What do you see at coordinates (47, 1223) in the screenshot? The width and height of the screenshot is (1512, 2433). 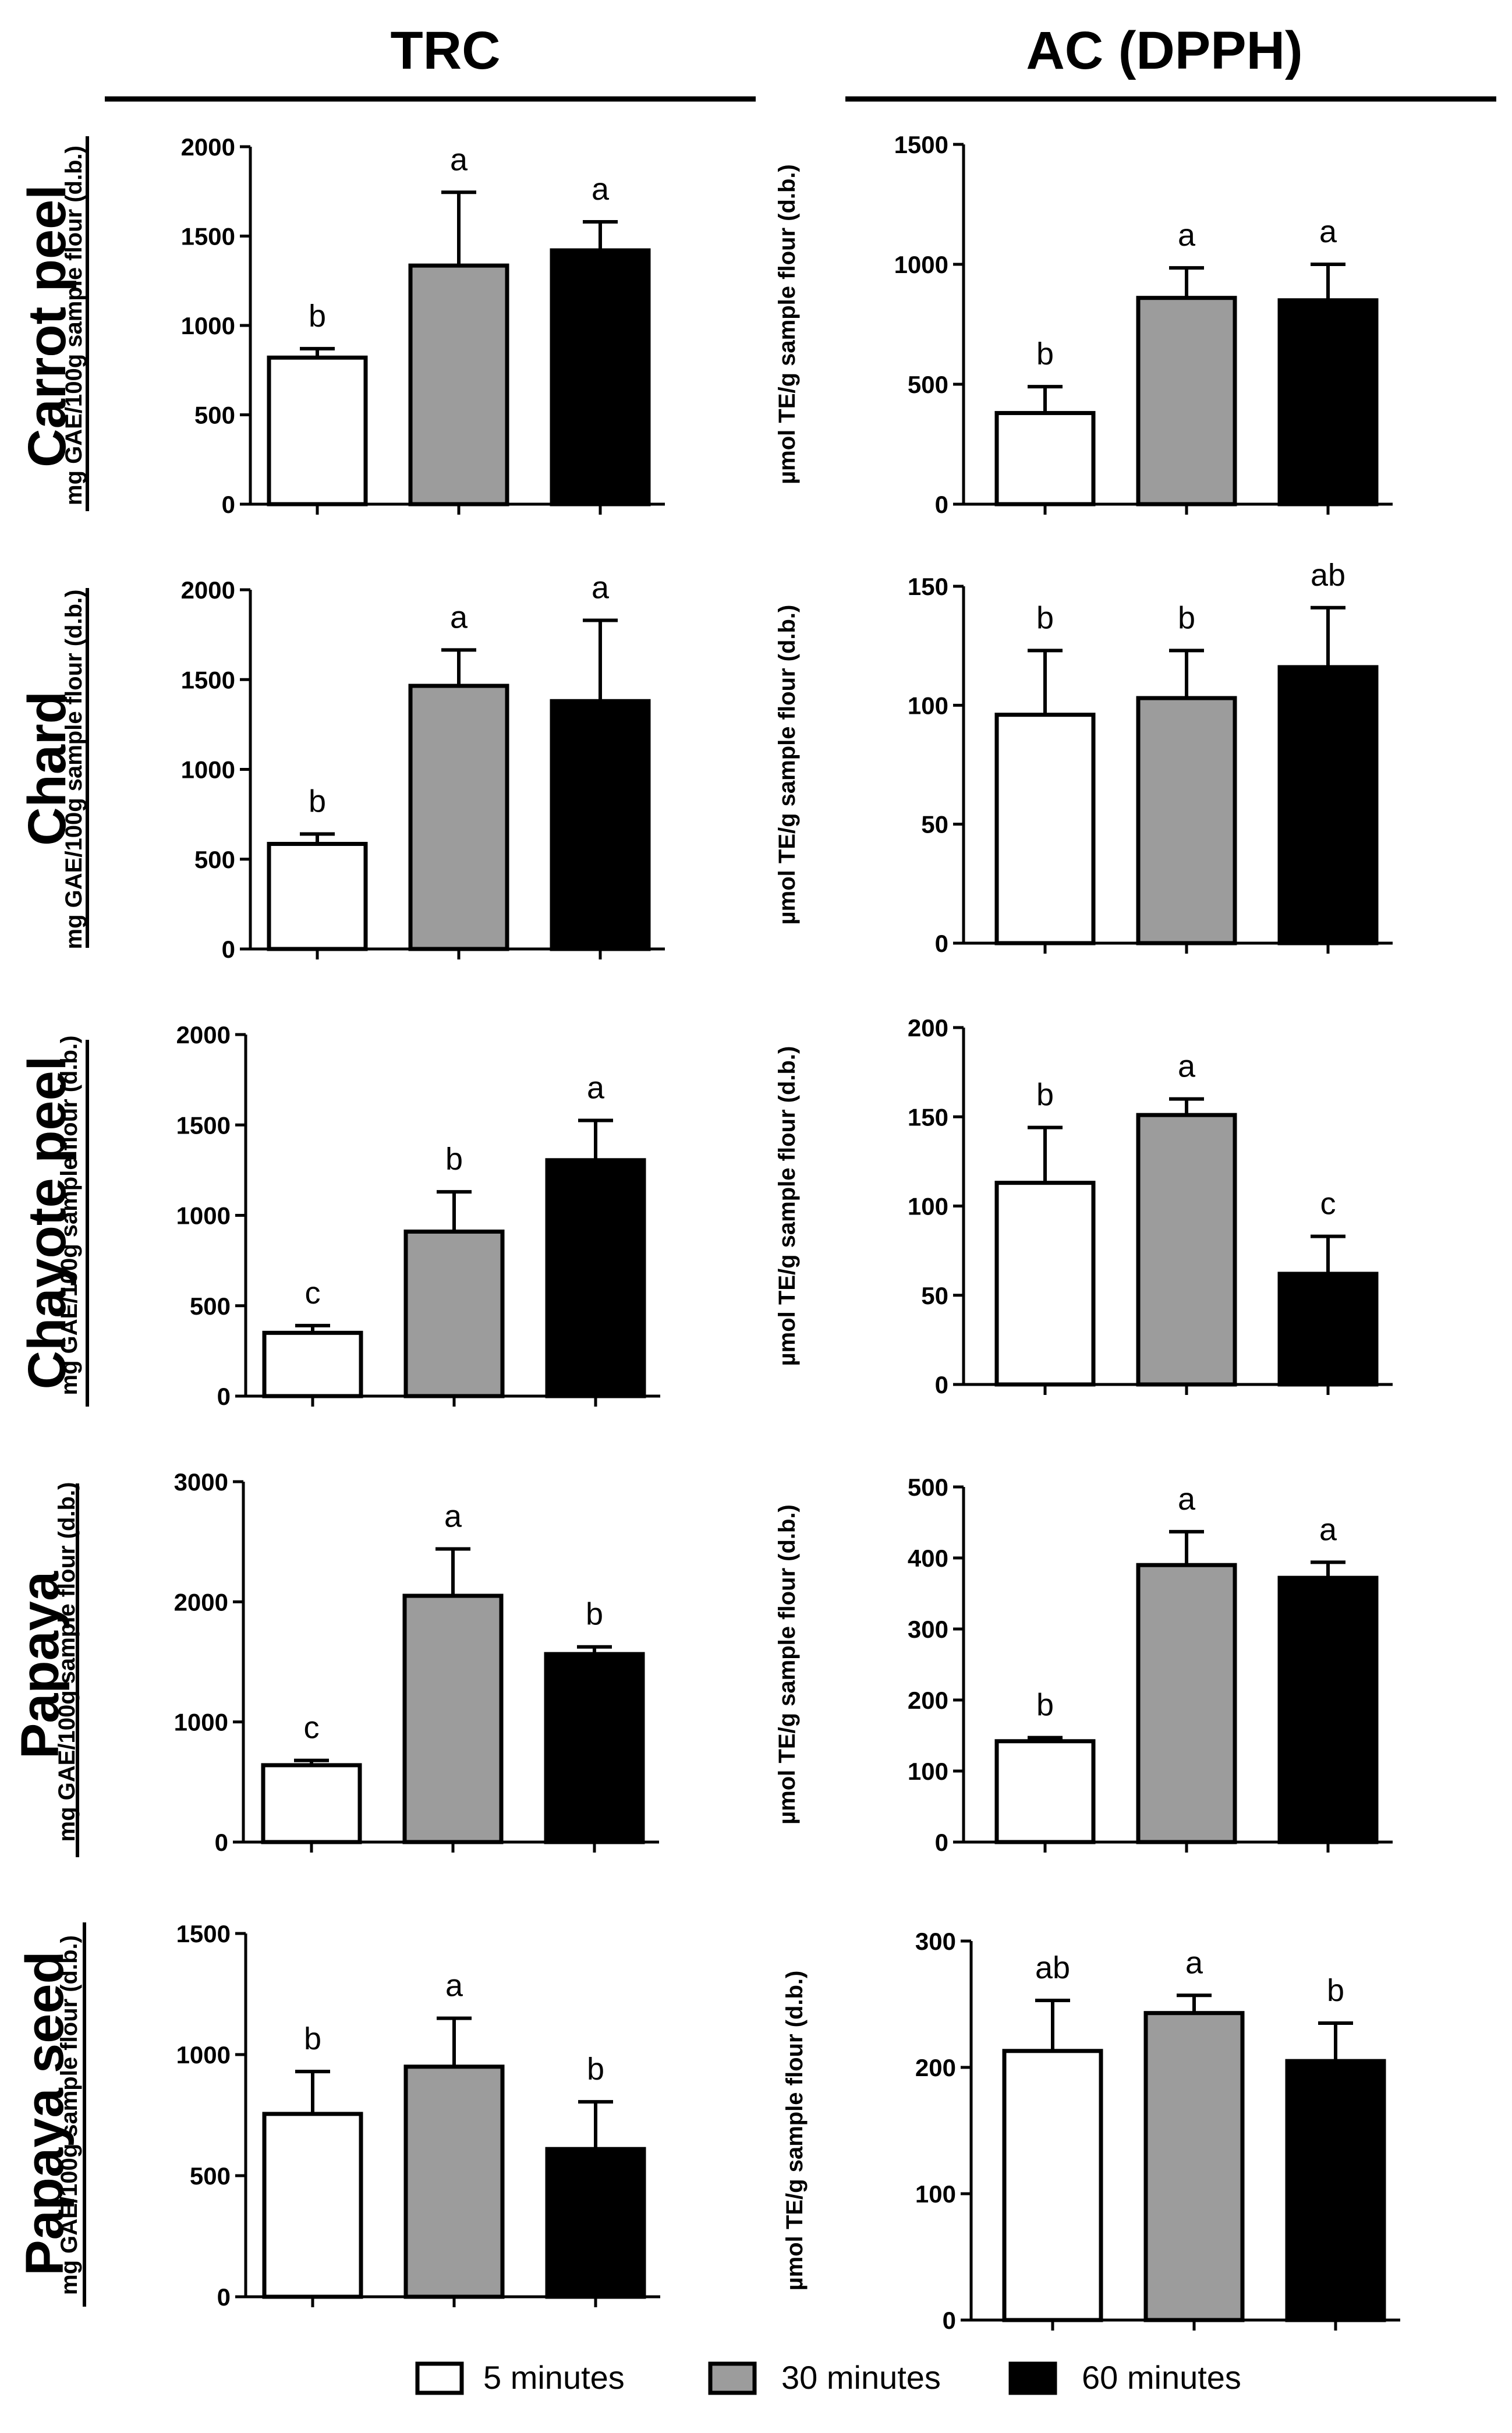 I see `row-label-chayote-peel-text: Chayote peel` at bounding box center [47, 1223].